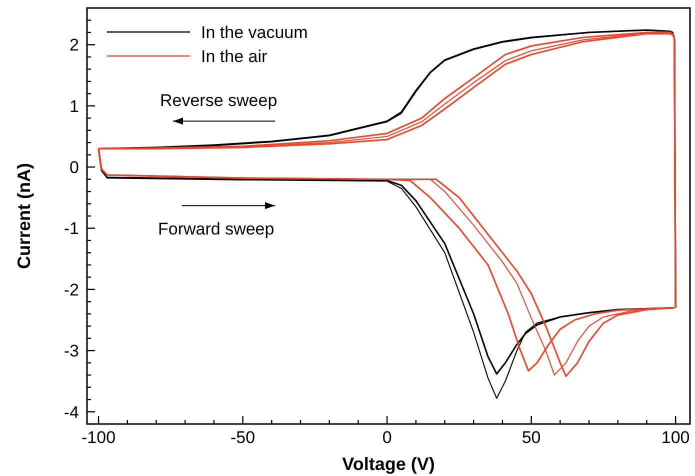  I want to click on x-tick-label: 50, so click(531, 437).